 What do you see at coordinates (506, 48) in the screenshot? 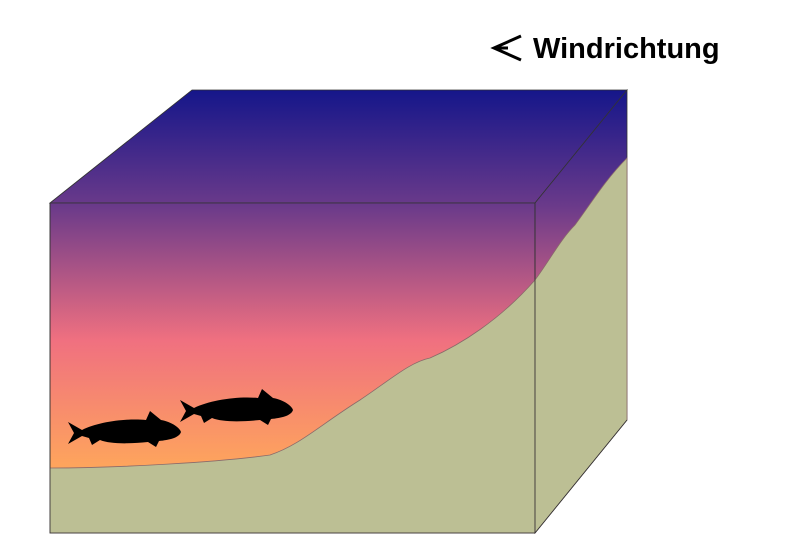
I see `wind-arrow` at bounding box center [506, 48].